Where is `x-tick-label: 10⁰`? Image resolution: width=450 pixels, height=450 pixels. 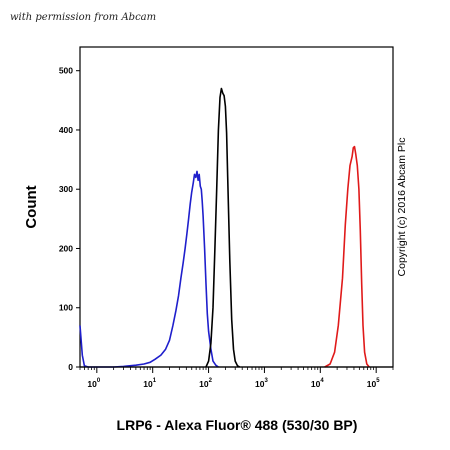 x-tick-label: 10⁰ is located at coordinates (93, 383).